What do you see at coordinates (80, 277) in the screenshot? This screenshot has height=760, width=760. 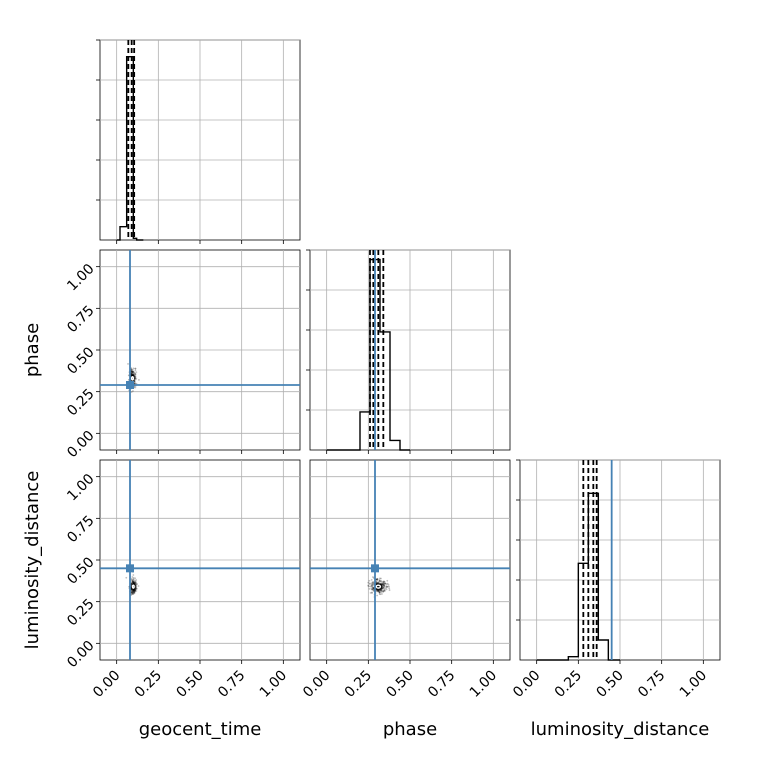 I see `y-tick-label: 1.00` at bounding box center [80, 277].